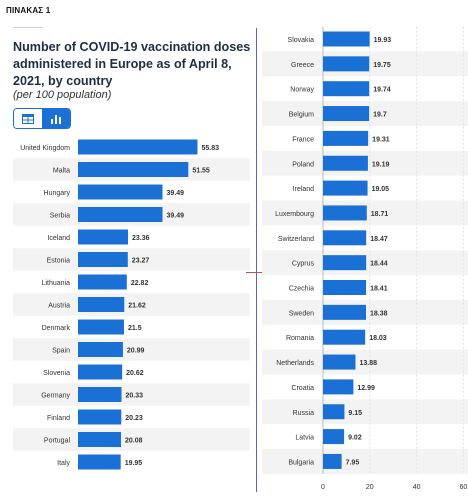  I want to click on value-label: 21.62, so click(137, 306).